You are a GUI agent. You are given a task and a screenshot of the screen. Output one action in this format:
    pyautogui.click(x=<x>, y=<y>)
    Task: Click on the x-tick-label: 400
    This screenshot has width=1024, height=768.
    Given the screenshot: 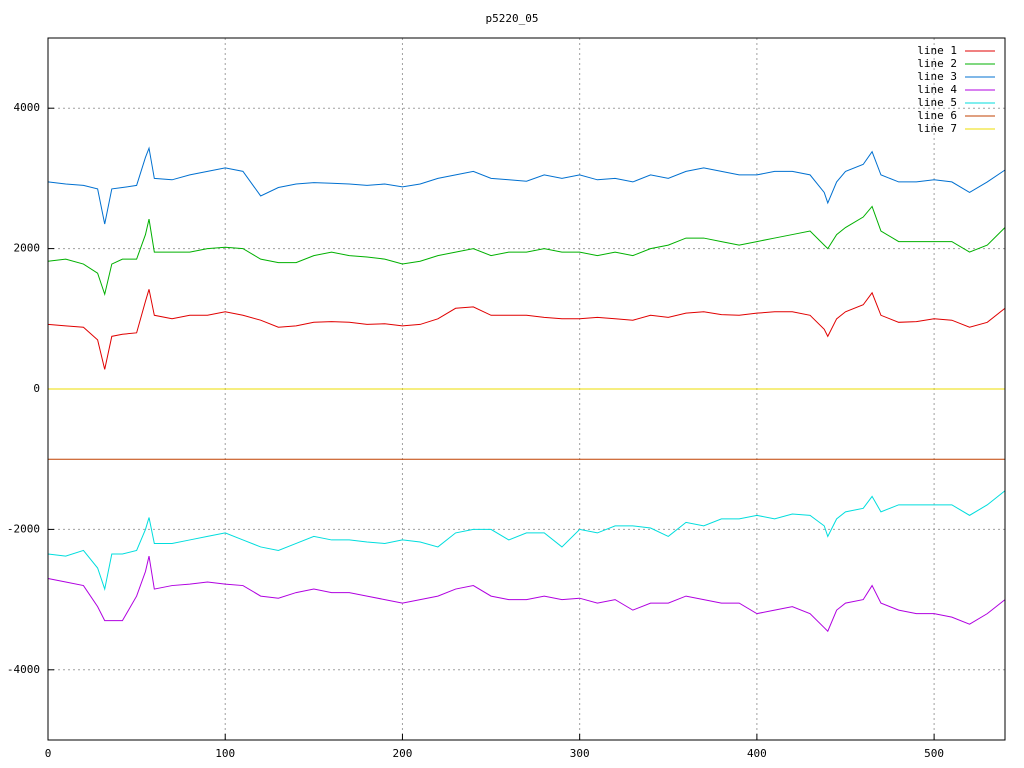 What is the action you would take?
    pyautogui.click(x=757, y=753)
    